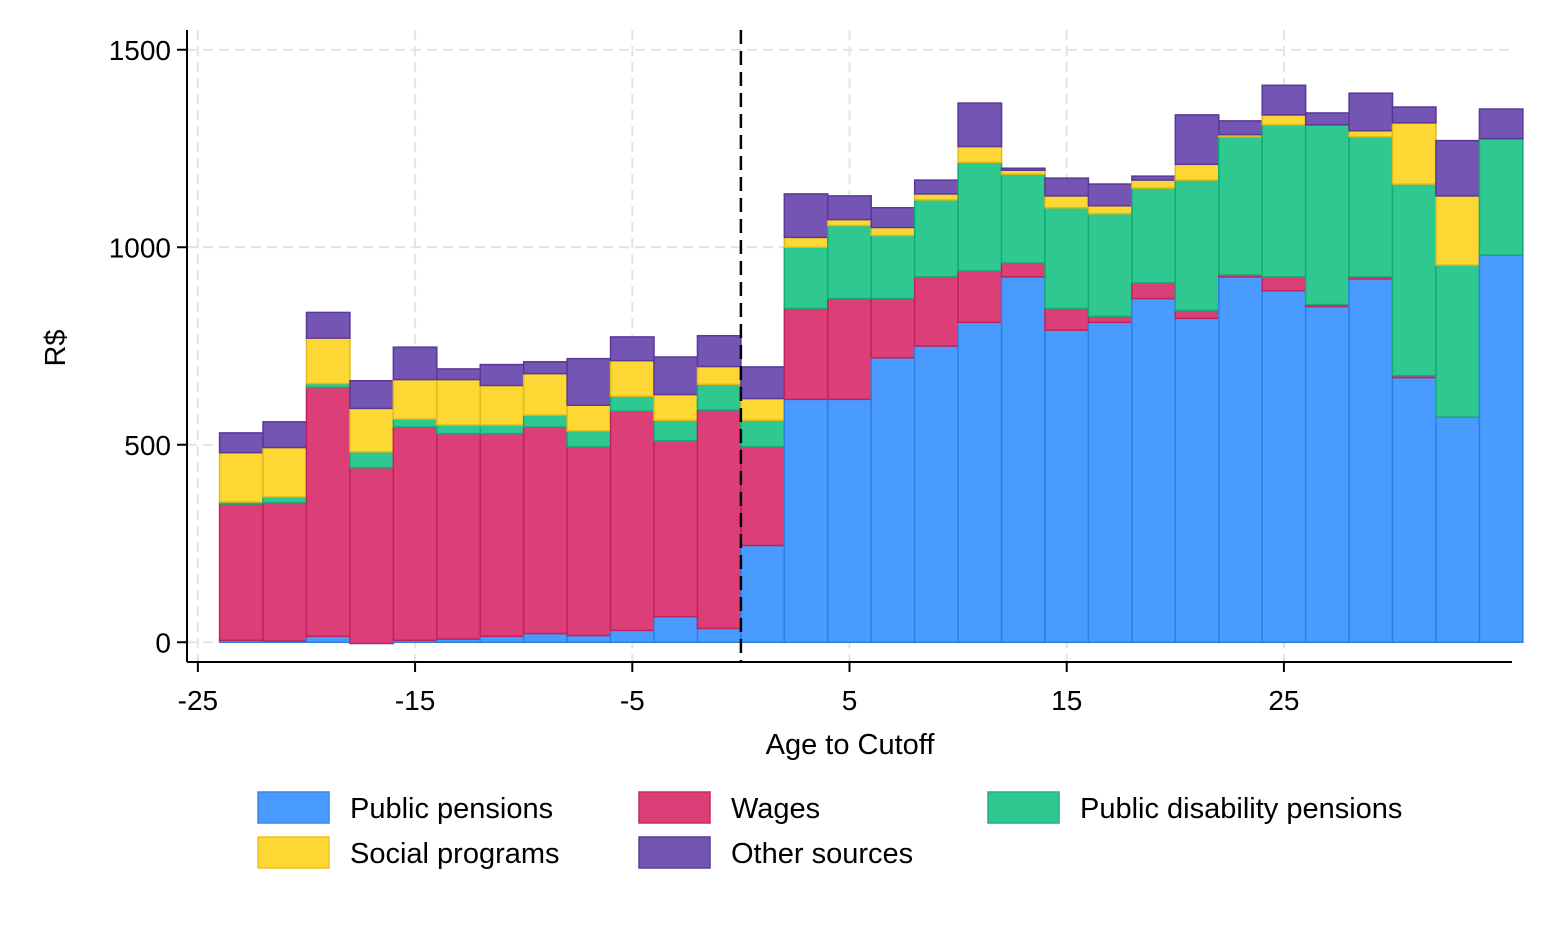 The height and width of the screenshot is (927, 1546). I want to click on legend-item-social-programs: Social programs, so click(408, 853).